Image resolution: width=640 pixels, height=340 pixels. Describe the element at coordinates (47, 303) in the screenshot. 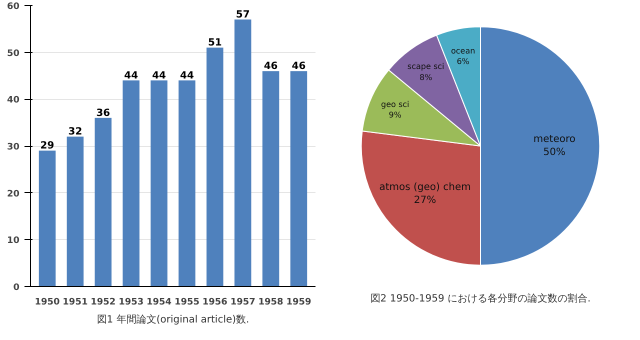

I see `x-tick-label: 1950` at that location.